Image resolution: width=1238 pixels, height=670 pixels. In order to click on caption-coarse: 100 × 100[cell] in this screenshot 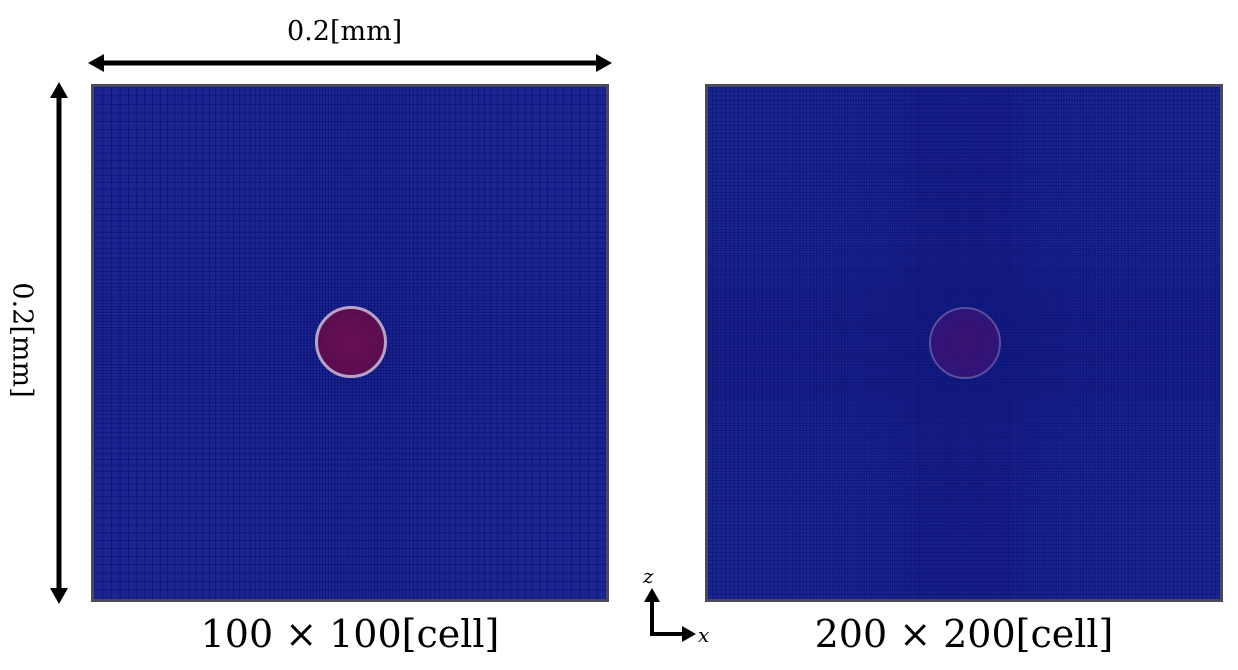, I will do `click(350, 634)`.